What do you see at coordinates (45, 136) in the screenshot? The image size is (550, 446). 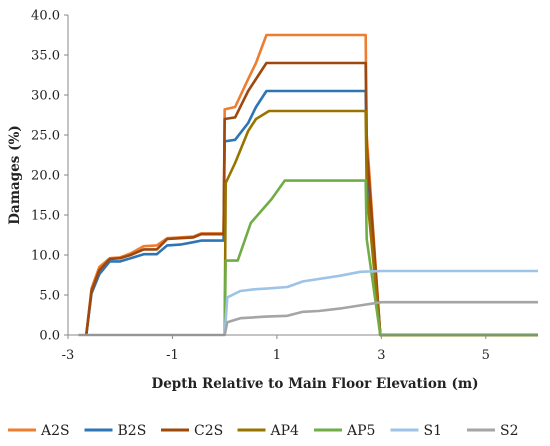 I see `y-tick-label: 25.0` at bounding box center [45, 136].